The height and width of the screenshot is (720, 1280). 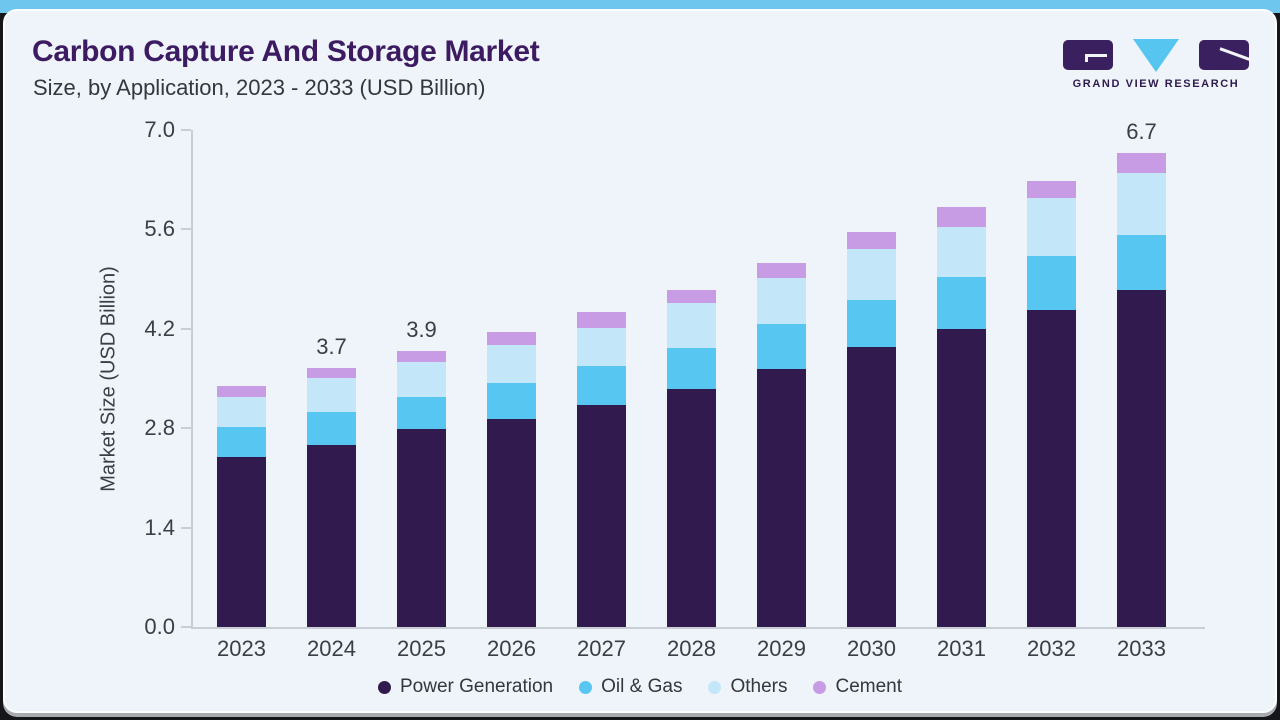 What do you see at coordinates (1088, 55) in the screenshot?
I see `logo-g-block-icon` at bounding box center [1088, 55].